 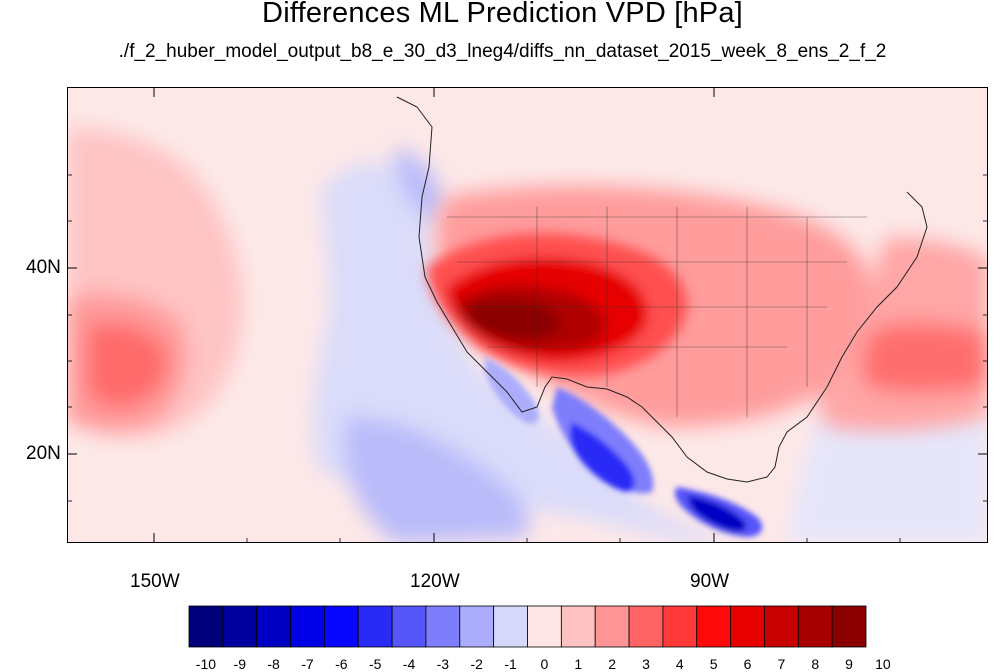 I want to click on cold-core-layer, so click(x=624, y=447).